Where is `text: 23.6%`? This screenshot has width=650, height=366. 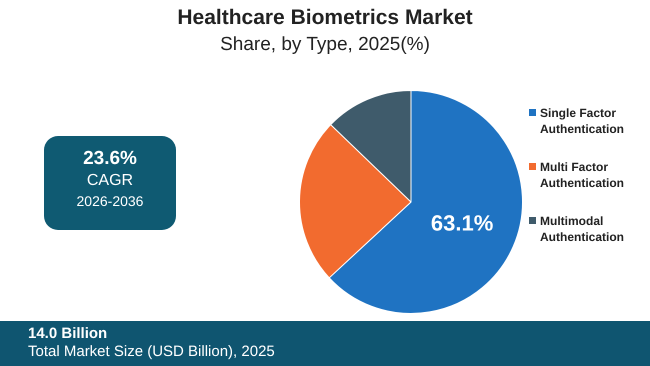 text: 23.6% is located at coordinates (110, 159).